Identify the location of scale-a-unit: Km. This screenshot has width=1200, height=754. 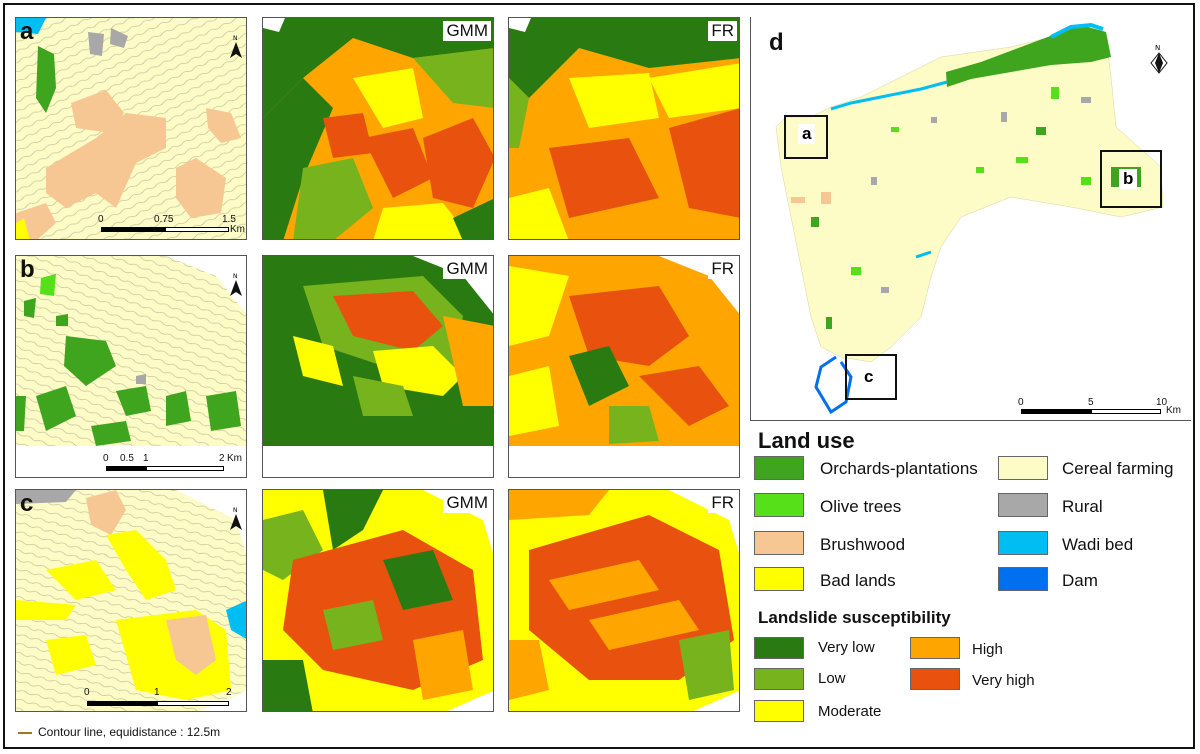
(237, 229).